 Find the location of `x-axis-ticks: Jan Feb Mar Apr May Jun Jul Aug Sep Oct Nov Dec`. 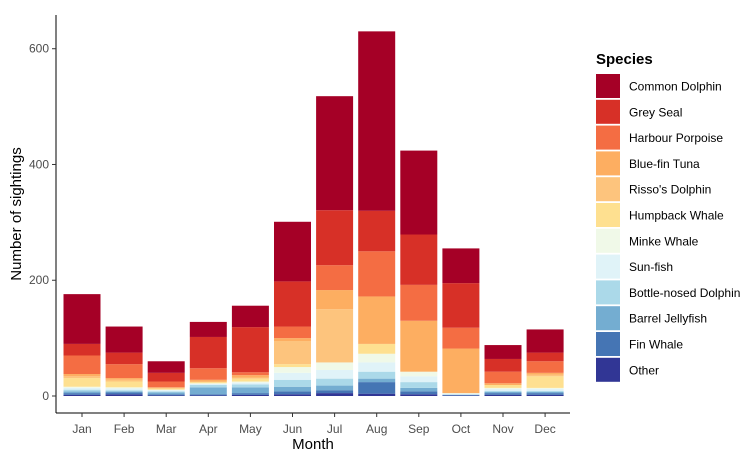

x-axis-ticks: Jan Feb Mar Apr May Jun Jul Aug Sep Oct Nov Dec is located at coordinates (314, 424).